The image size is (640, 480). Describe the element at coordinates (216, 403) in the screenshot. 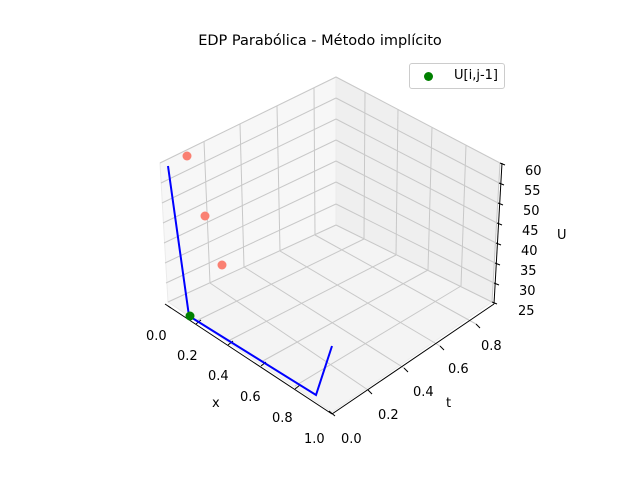

I see `x-axis-label: x` at that location.